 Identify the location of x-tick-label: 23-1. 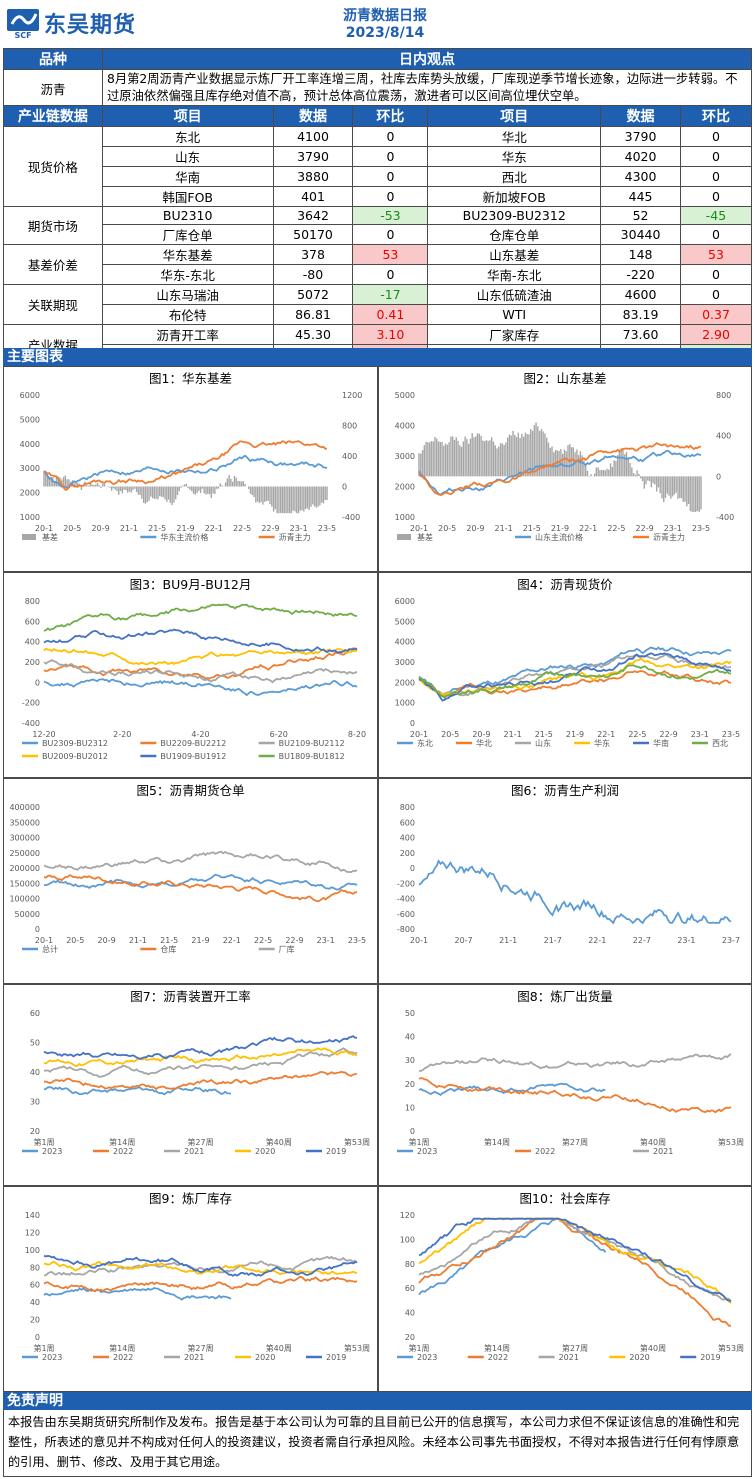
(299, 528).